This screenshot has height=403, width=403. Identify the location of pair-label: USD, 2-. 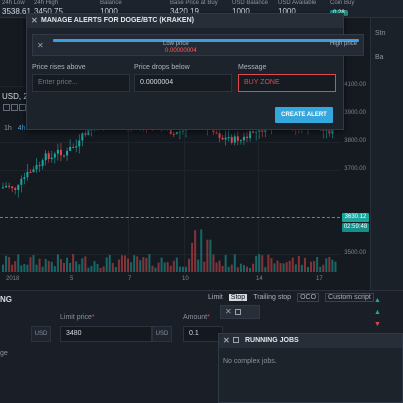
(16, 96).